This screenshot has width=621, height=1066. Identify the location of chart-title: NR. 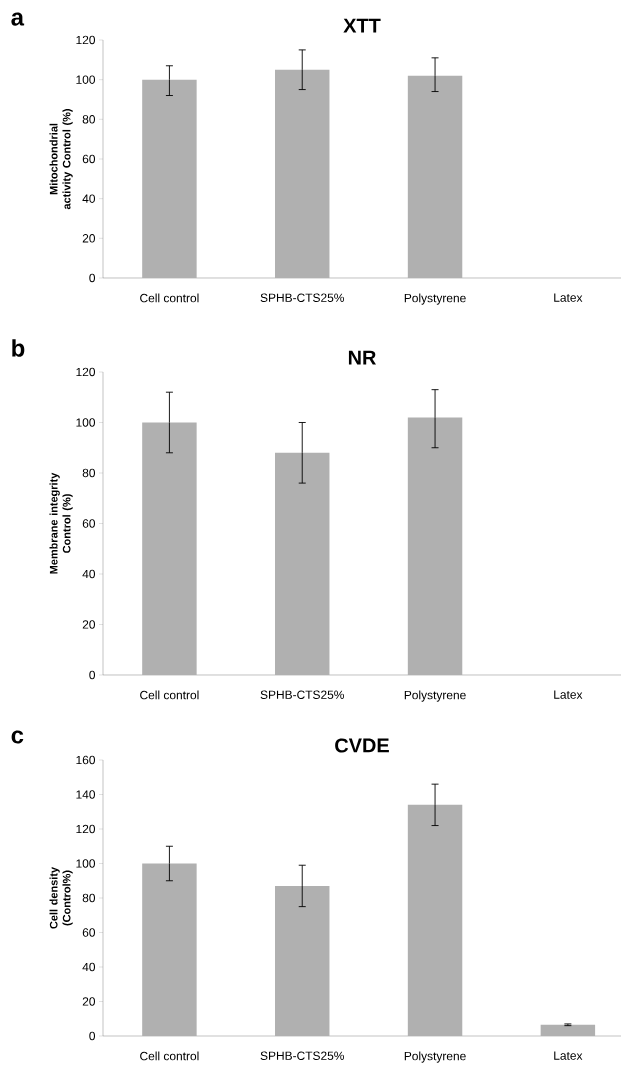
(362, 357).